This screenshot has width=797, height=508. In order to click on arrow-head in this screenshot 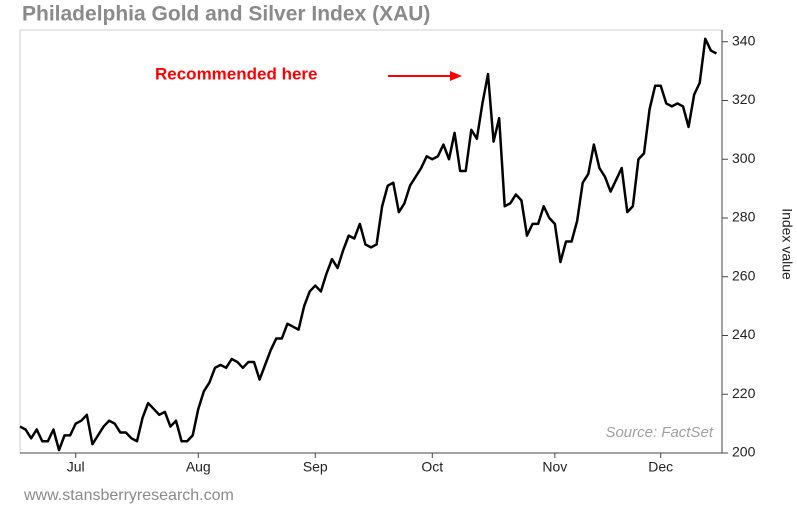, I will do `click(456, 76)`.